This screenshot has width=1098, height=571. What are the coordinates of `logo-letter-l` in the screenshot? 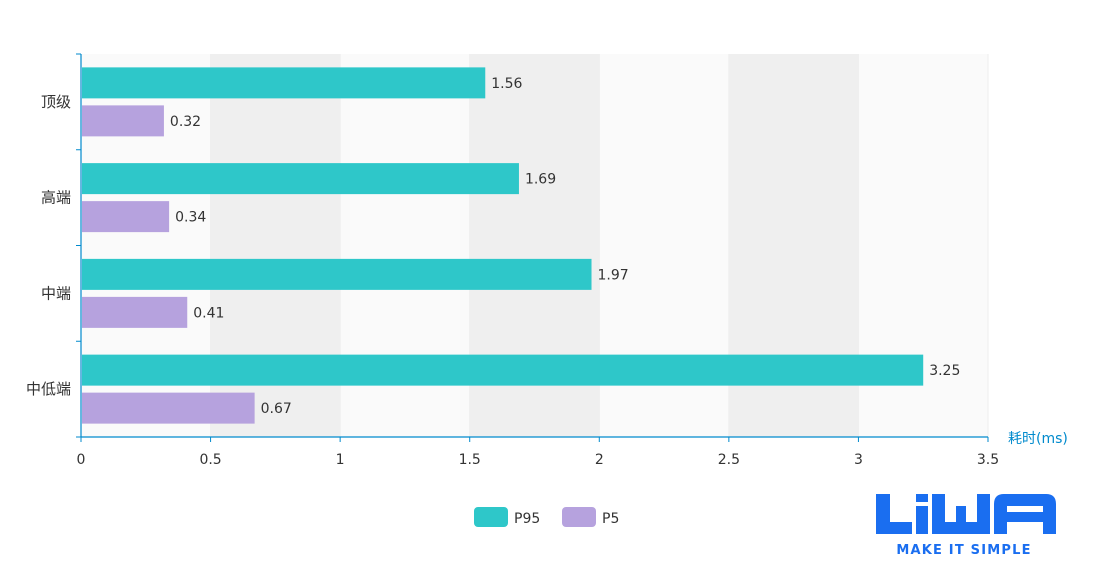 It's located at (894, 514).